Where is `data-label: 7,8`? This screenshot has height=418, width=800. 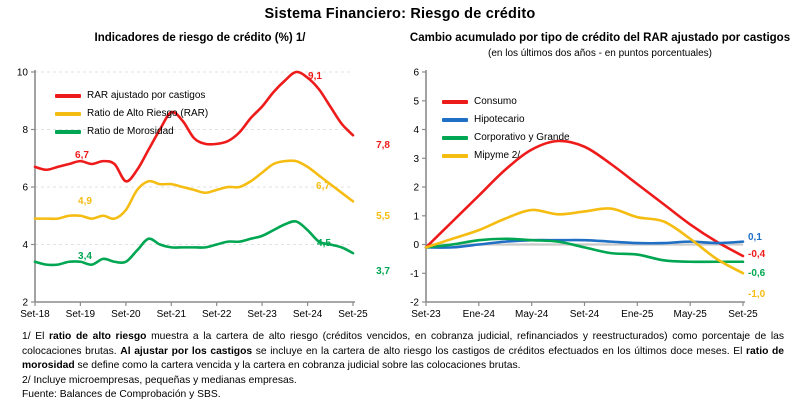 data-label: 7,8 is located at coordinates (383, 145).